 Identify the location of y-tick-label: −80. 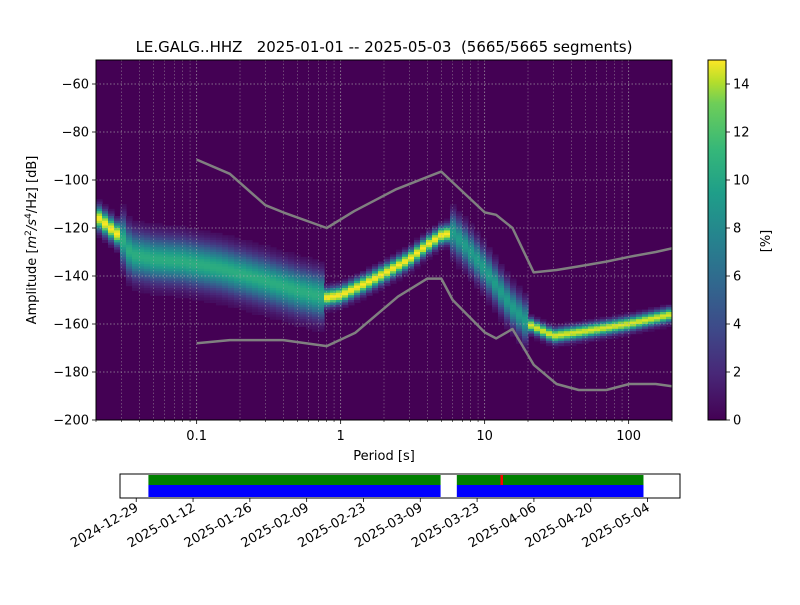
(75, 133).